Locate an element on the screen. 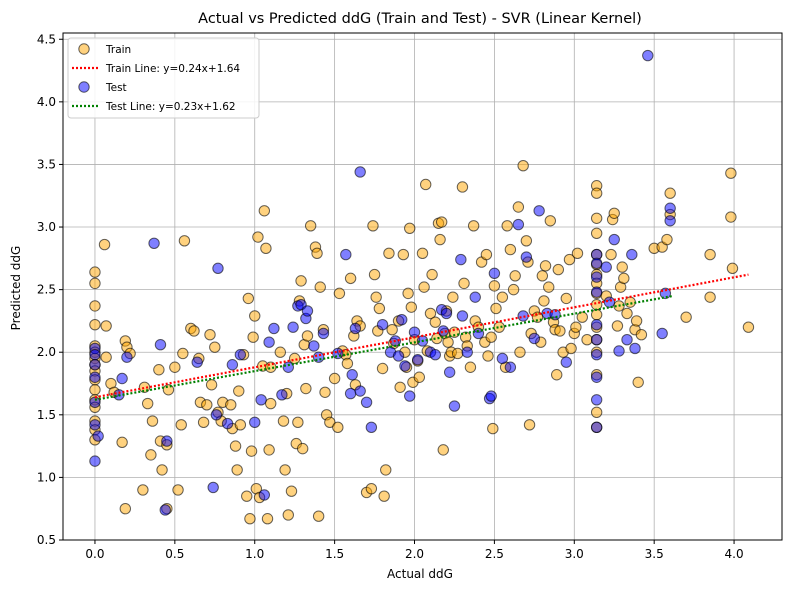 The height and width of the screenshot is (590, 790). legend-box is located at coordinates (163, 78).